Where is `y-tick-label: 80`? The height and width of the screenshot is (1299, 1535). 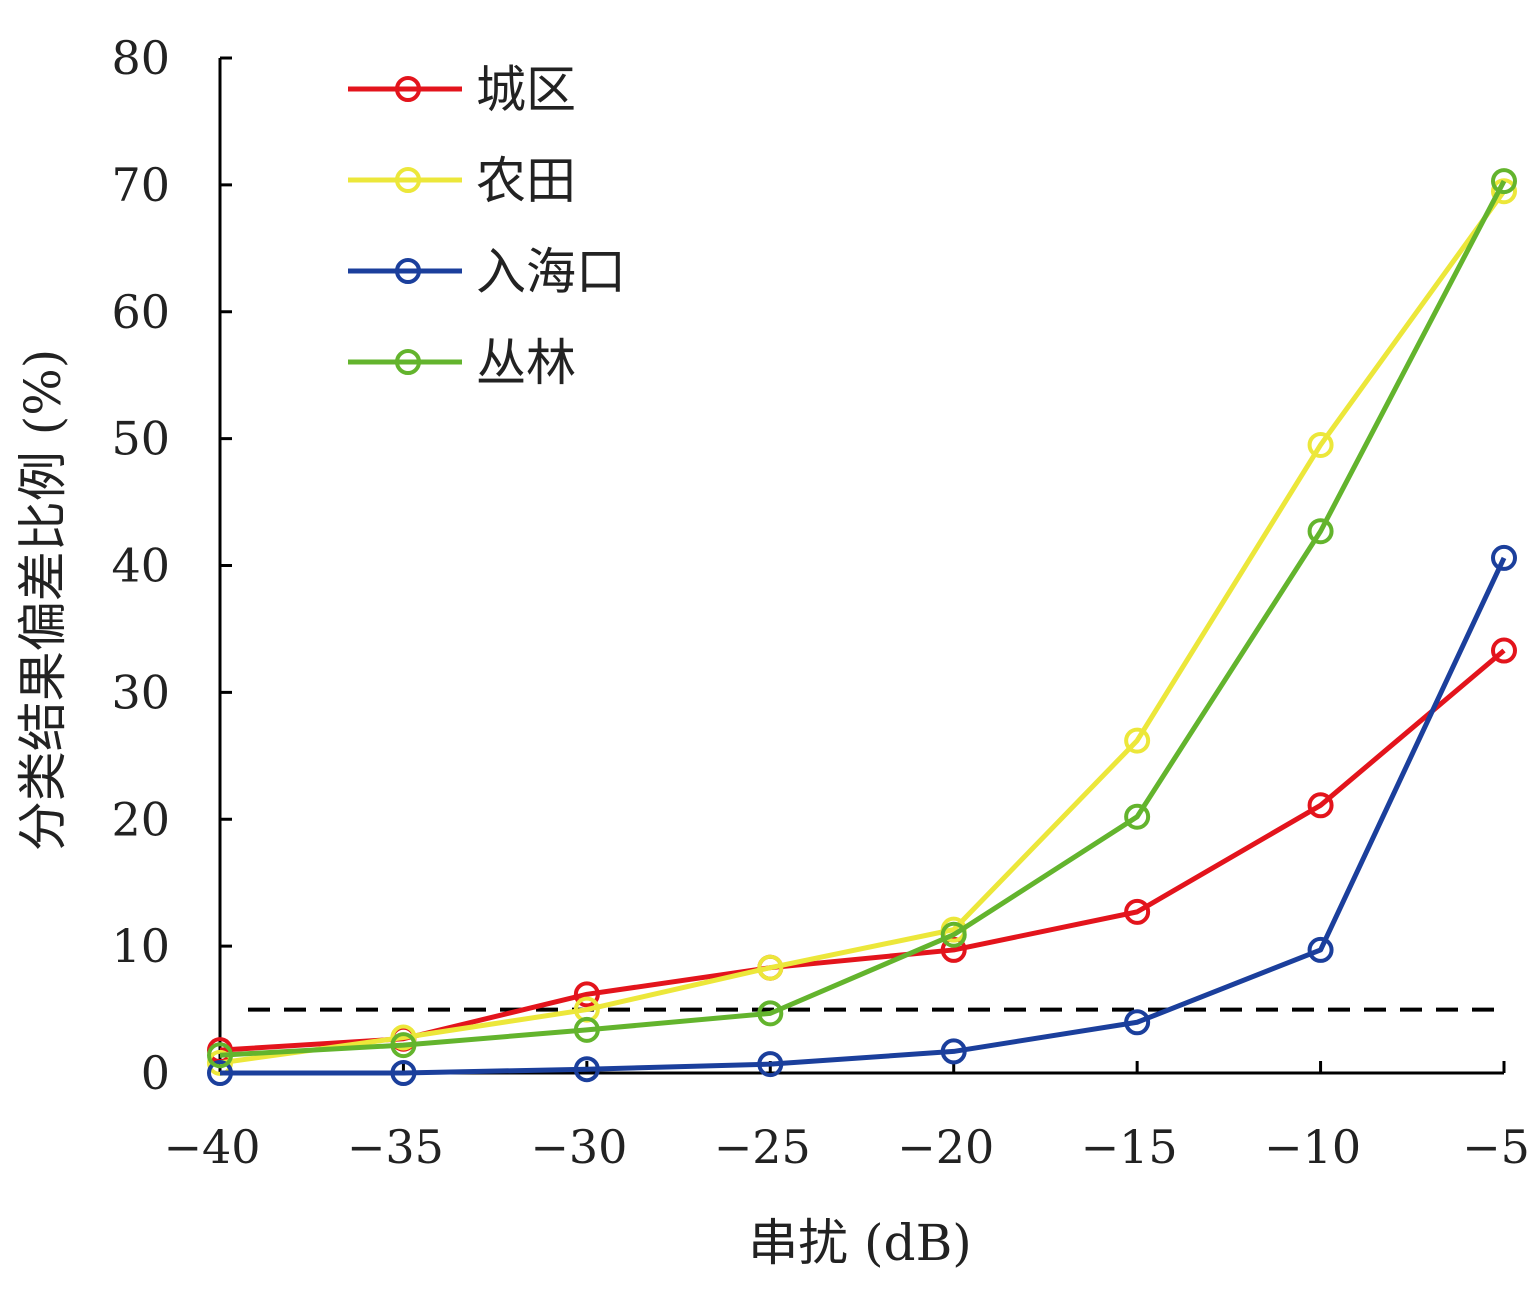 y-tick-label: 80 is located at coordinates (140, 58).